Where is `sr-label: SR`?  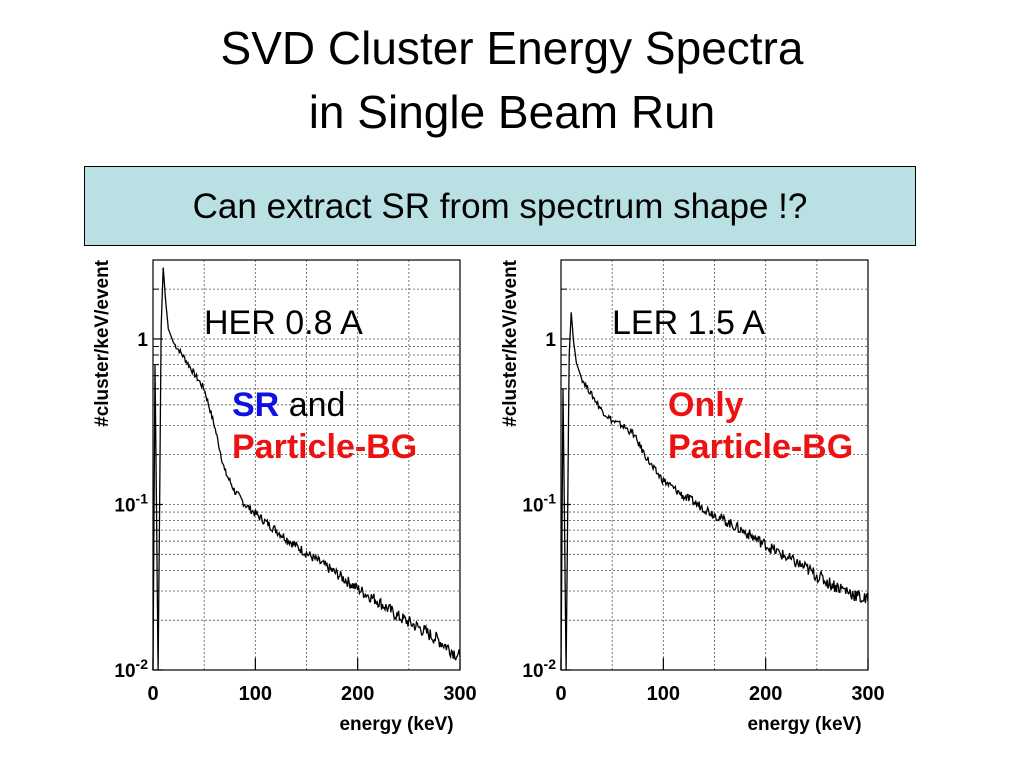 sr-label: SR is located at coordinates (256, 405).